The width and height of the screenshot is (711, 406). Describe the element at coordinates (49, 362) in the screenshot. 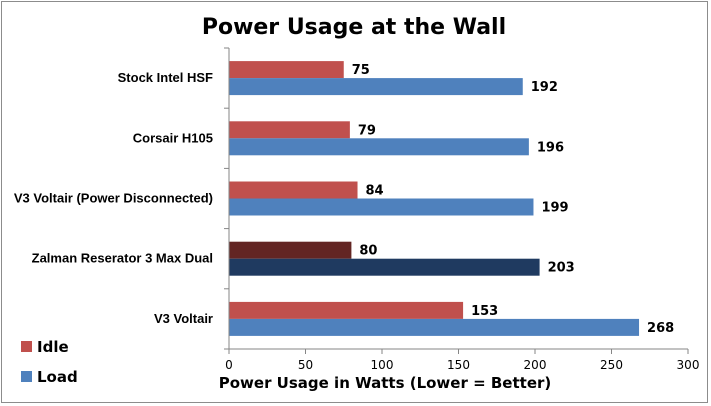

I see `legend: Idle Load` at that location.